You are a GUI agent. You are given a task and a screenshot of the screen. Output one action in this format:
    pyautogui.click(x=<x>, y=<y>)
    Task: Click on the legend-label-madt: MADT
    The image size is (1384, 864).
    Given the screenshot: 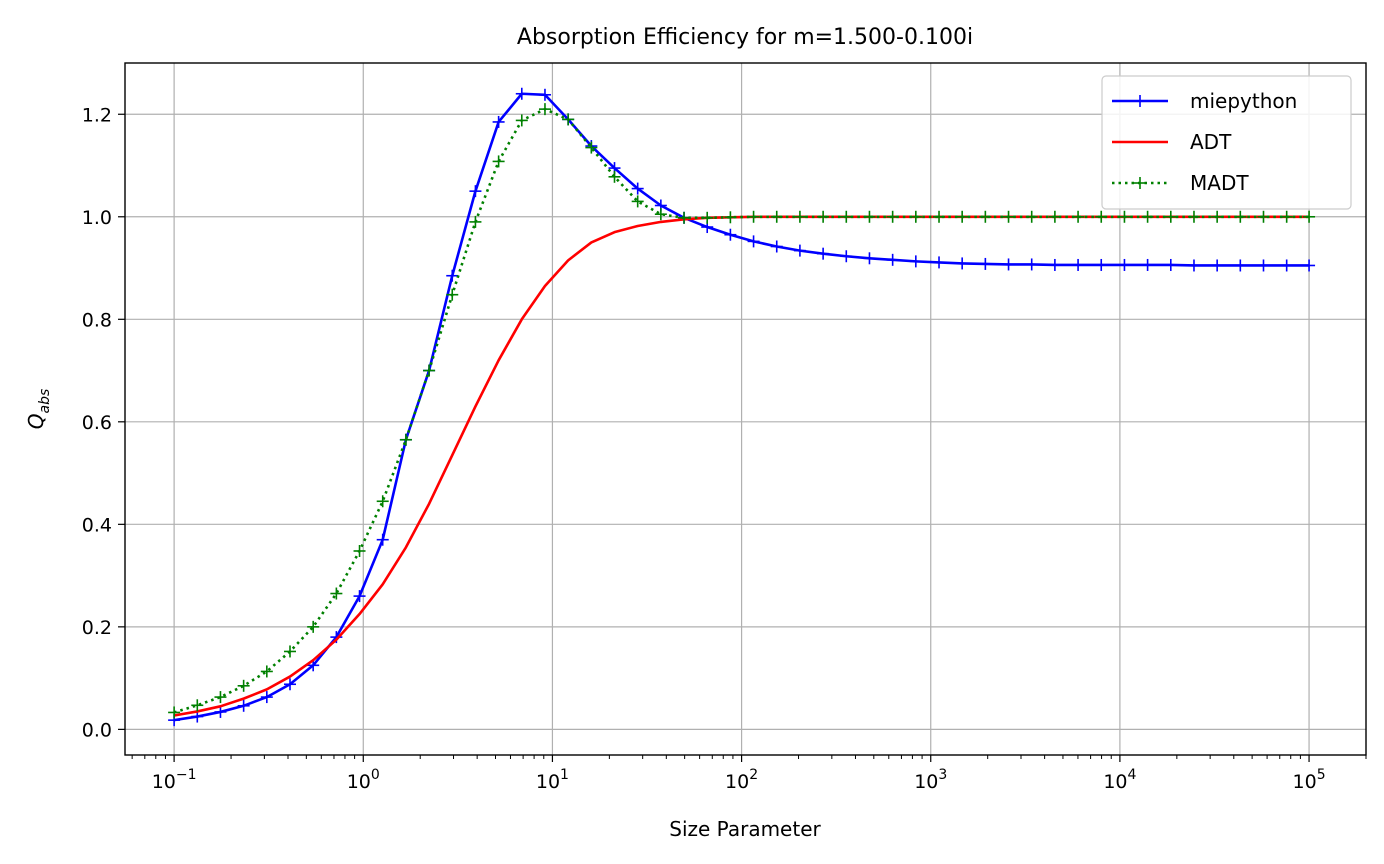 What is the action you would take?
    pyautogui.click(x=1219, y=183)
    